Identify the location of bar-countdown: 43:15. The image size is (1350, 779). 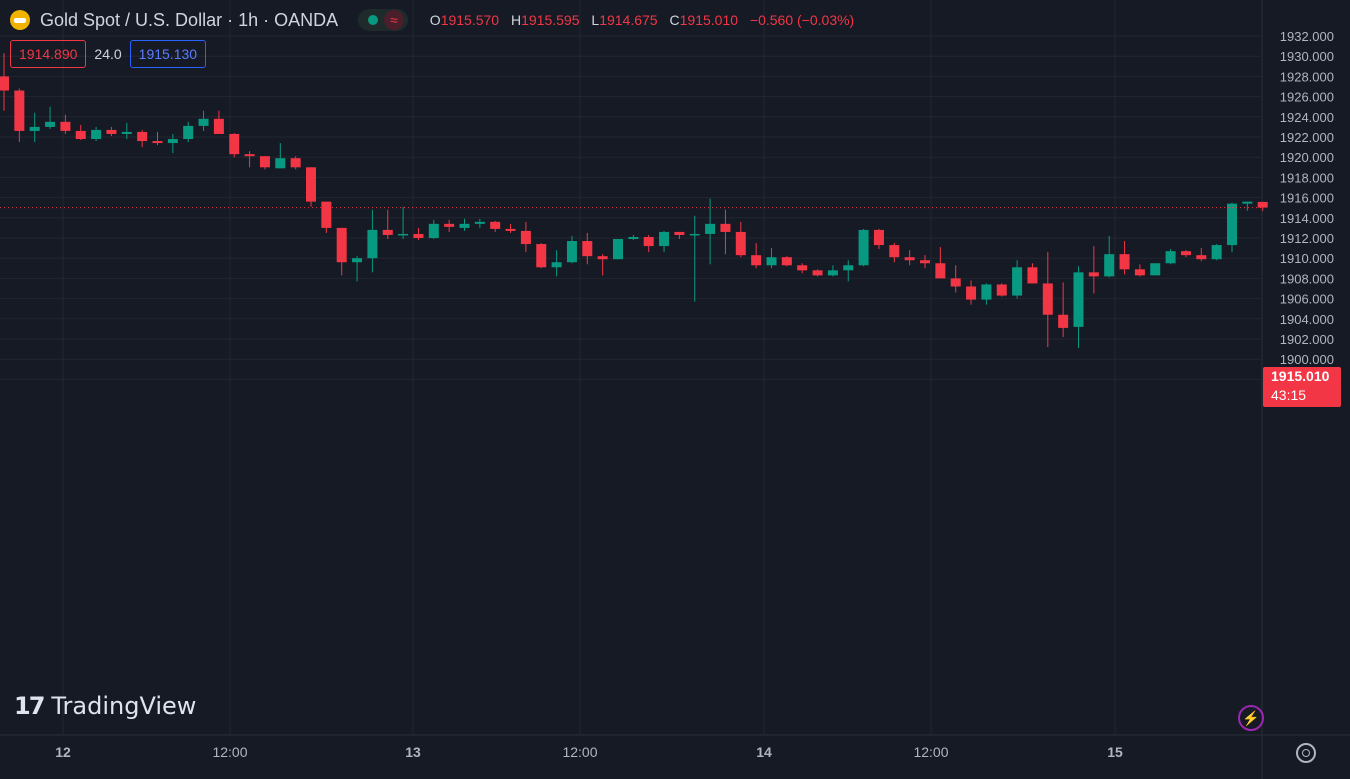
(1289, 395).